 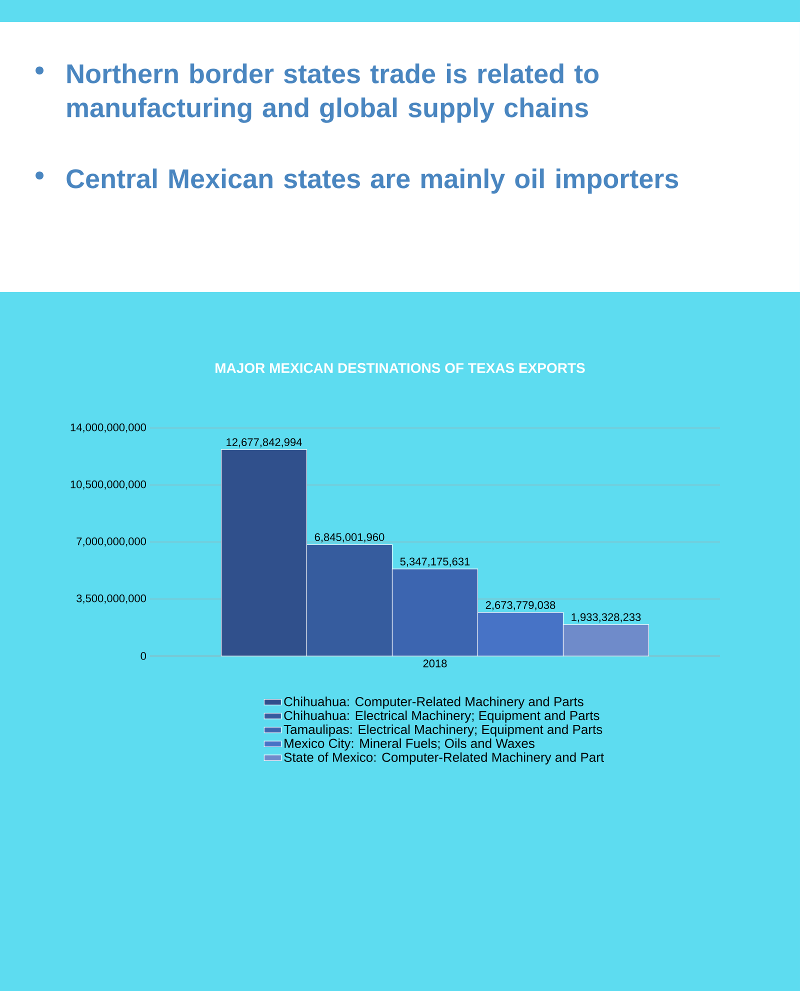 I want to click on legend-label: Chihuahua: Electrical Machinery; Equipment and Parts, so click(x=442, y=716).